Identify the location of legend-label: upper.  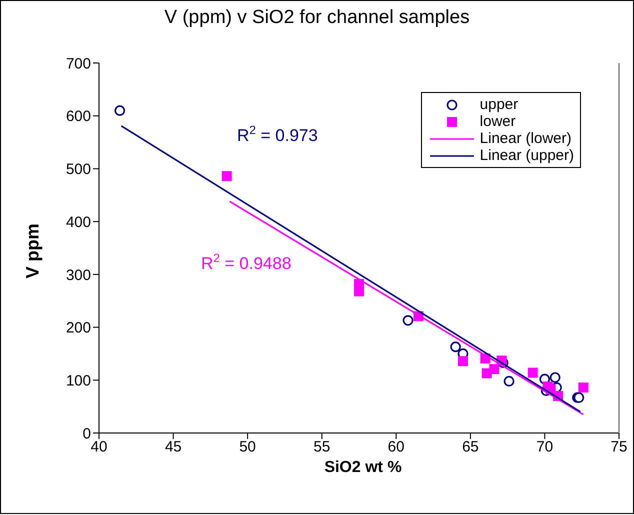
(499, 104).